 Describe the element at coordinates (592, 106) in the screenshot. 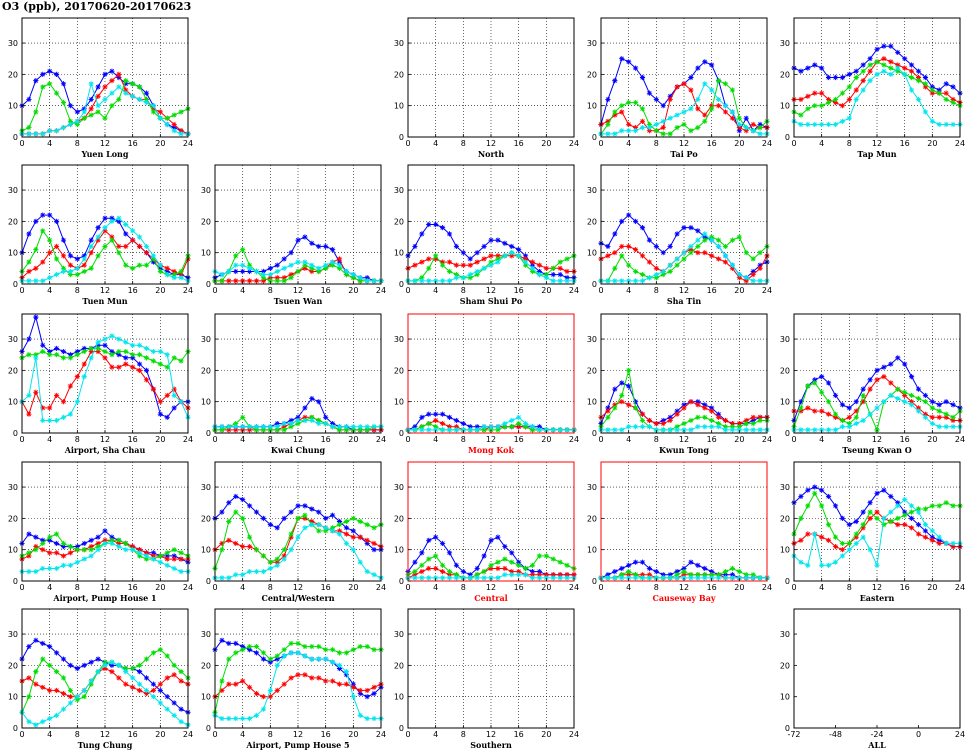

I see `y-tick-label: 10` at that location.